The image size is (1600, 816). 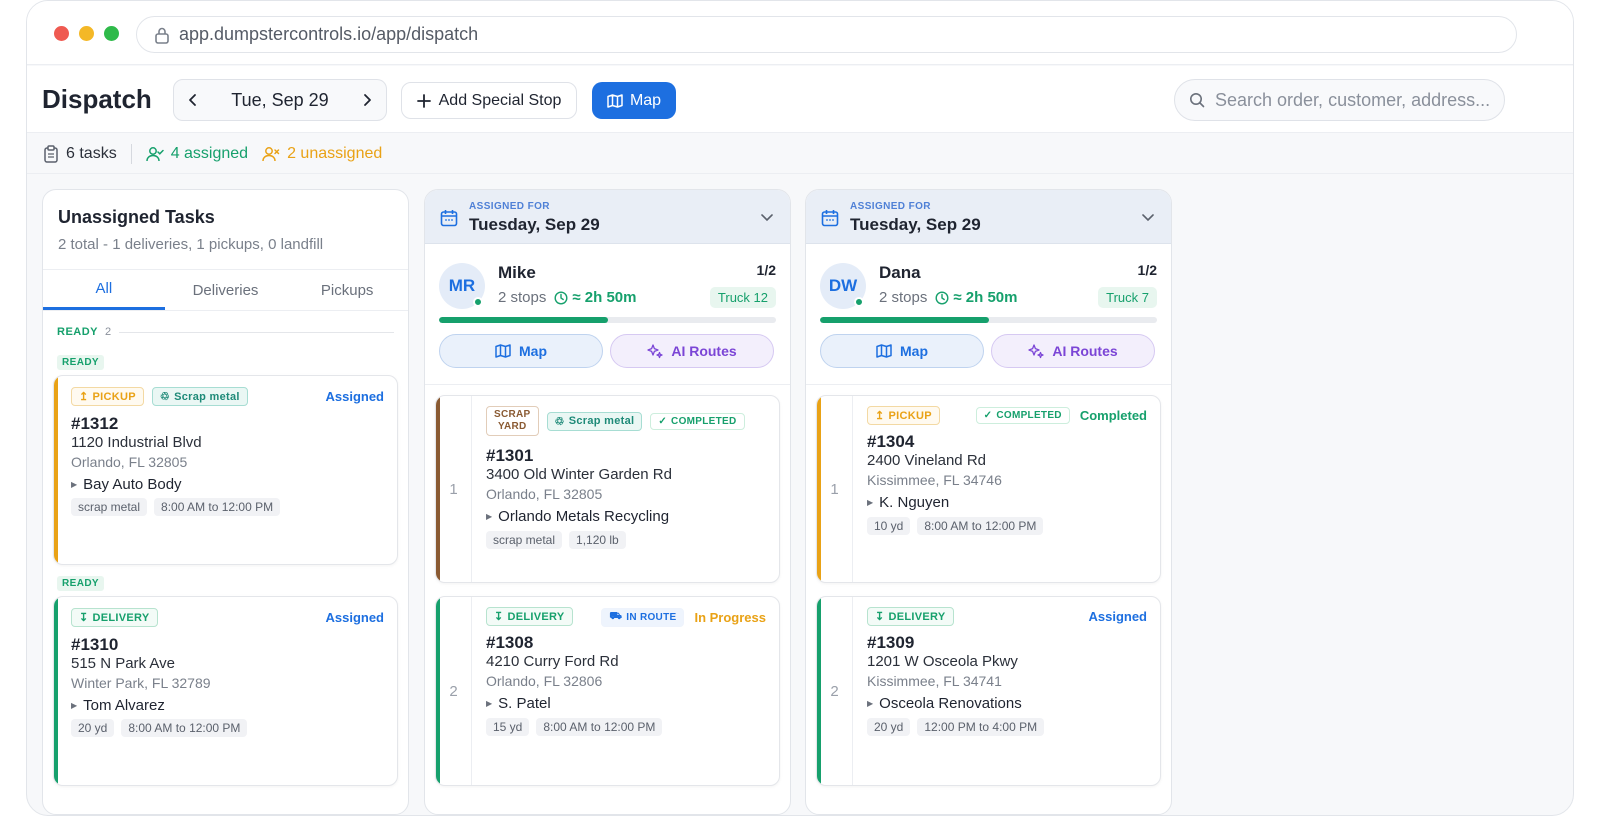 What do you see at coordinates (209, 153) in the screenshot?
I see `assigned-count-text: 4 assigned` at bounding box center [209, 153].